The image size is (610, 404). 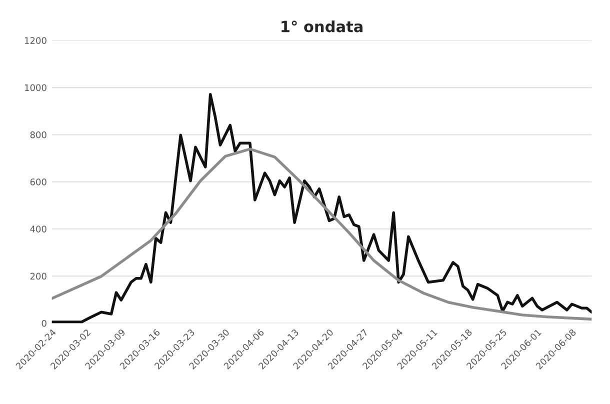 What do you see at coordinates (35, 40) in the screenshot?
I see `y-tick-label: 1200` at bounding box center [35, 40].